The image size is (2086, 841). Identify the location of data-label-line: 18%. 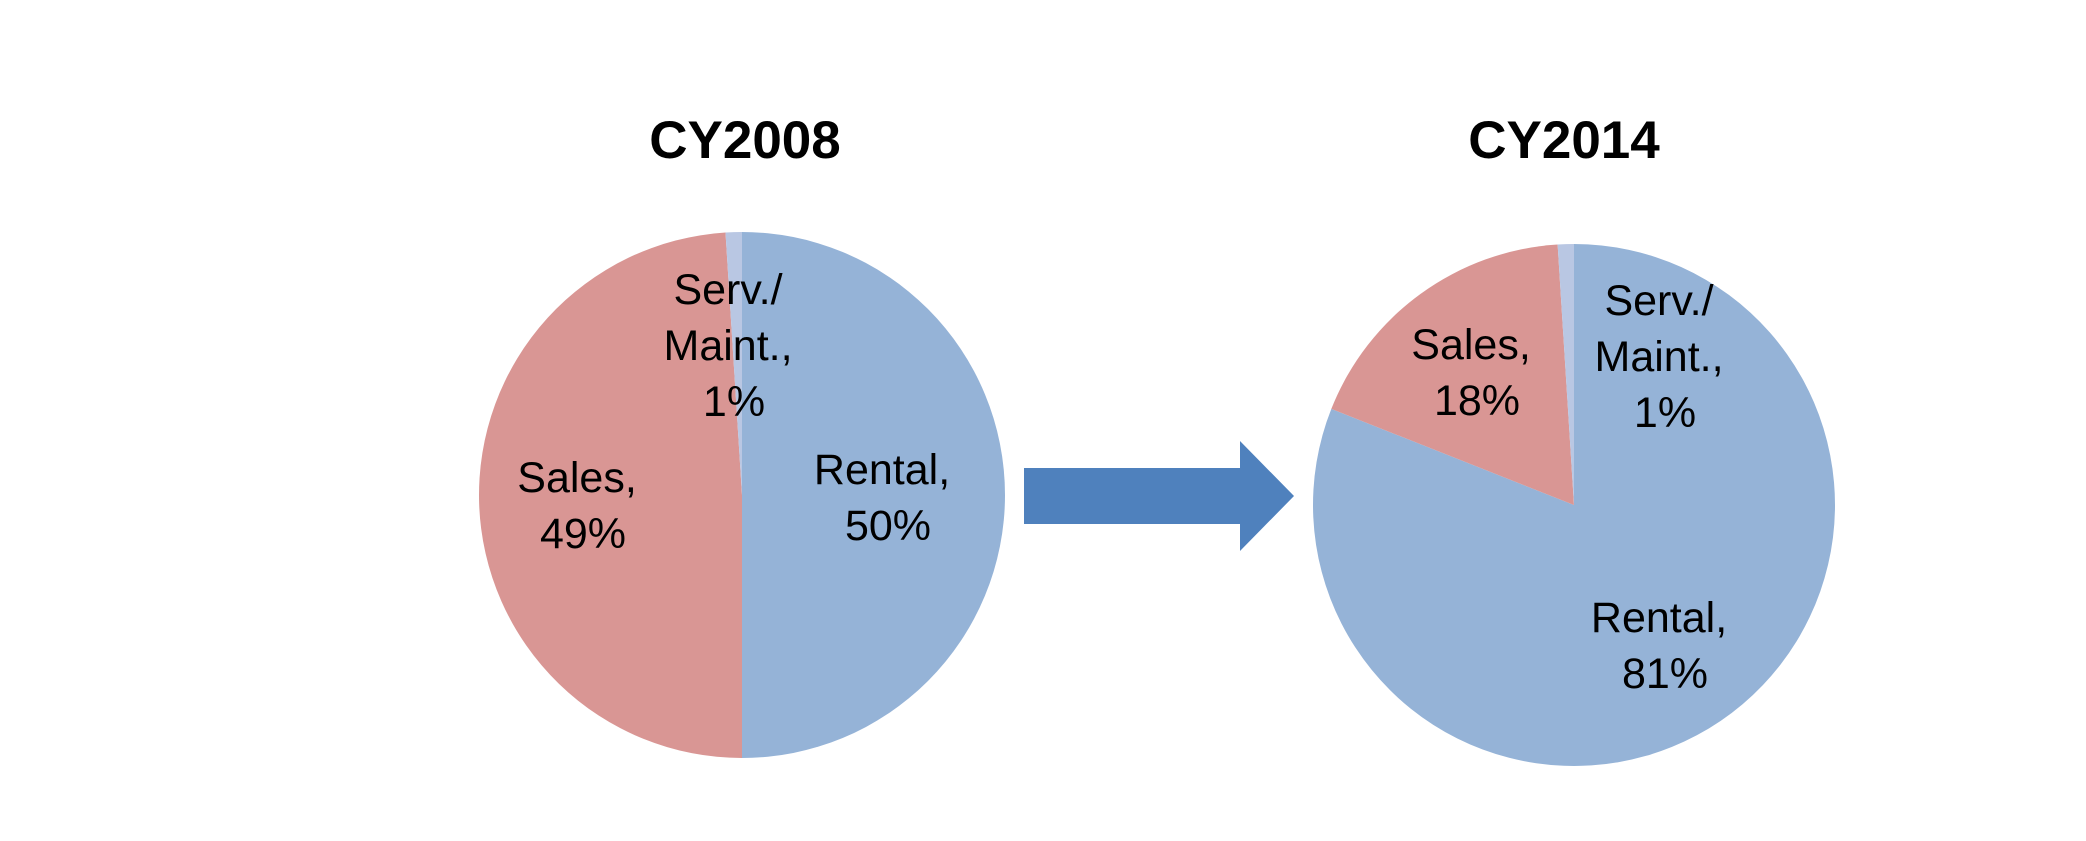
(1477, 401).